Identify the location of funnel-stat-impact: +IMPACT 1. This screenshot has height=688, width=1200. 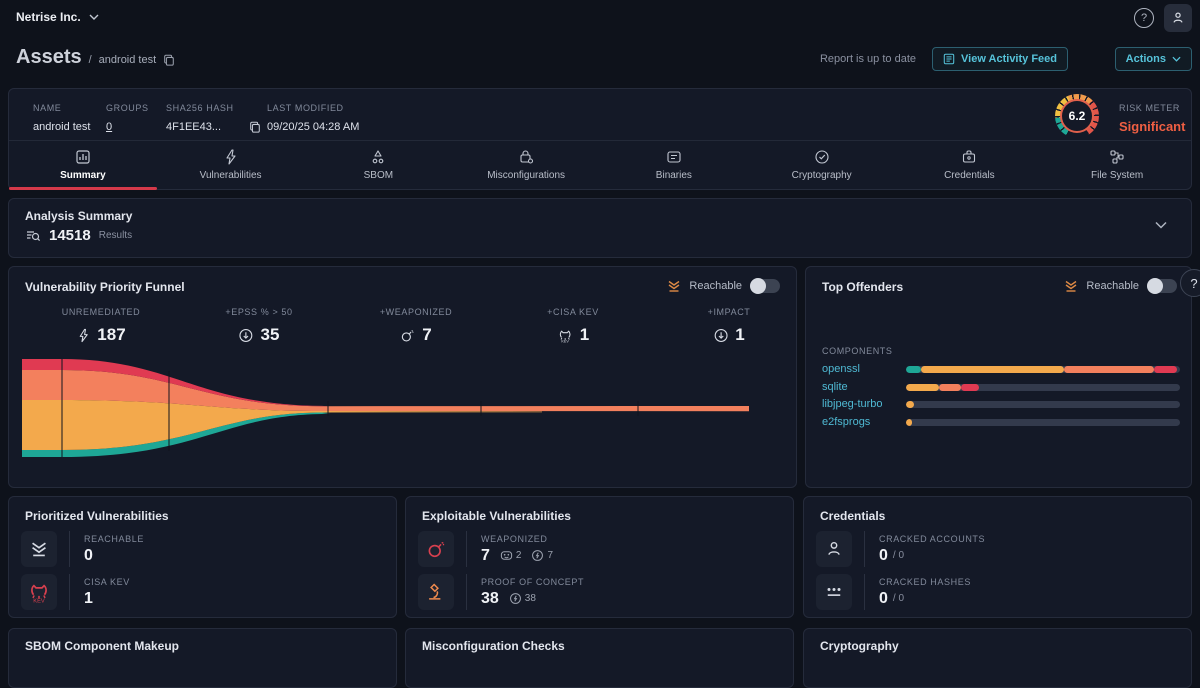
(729, 326).